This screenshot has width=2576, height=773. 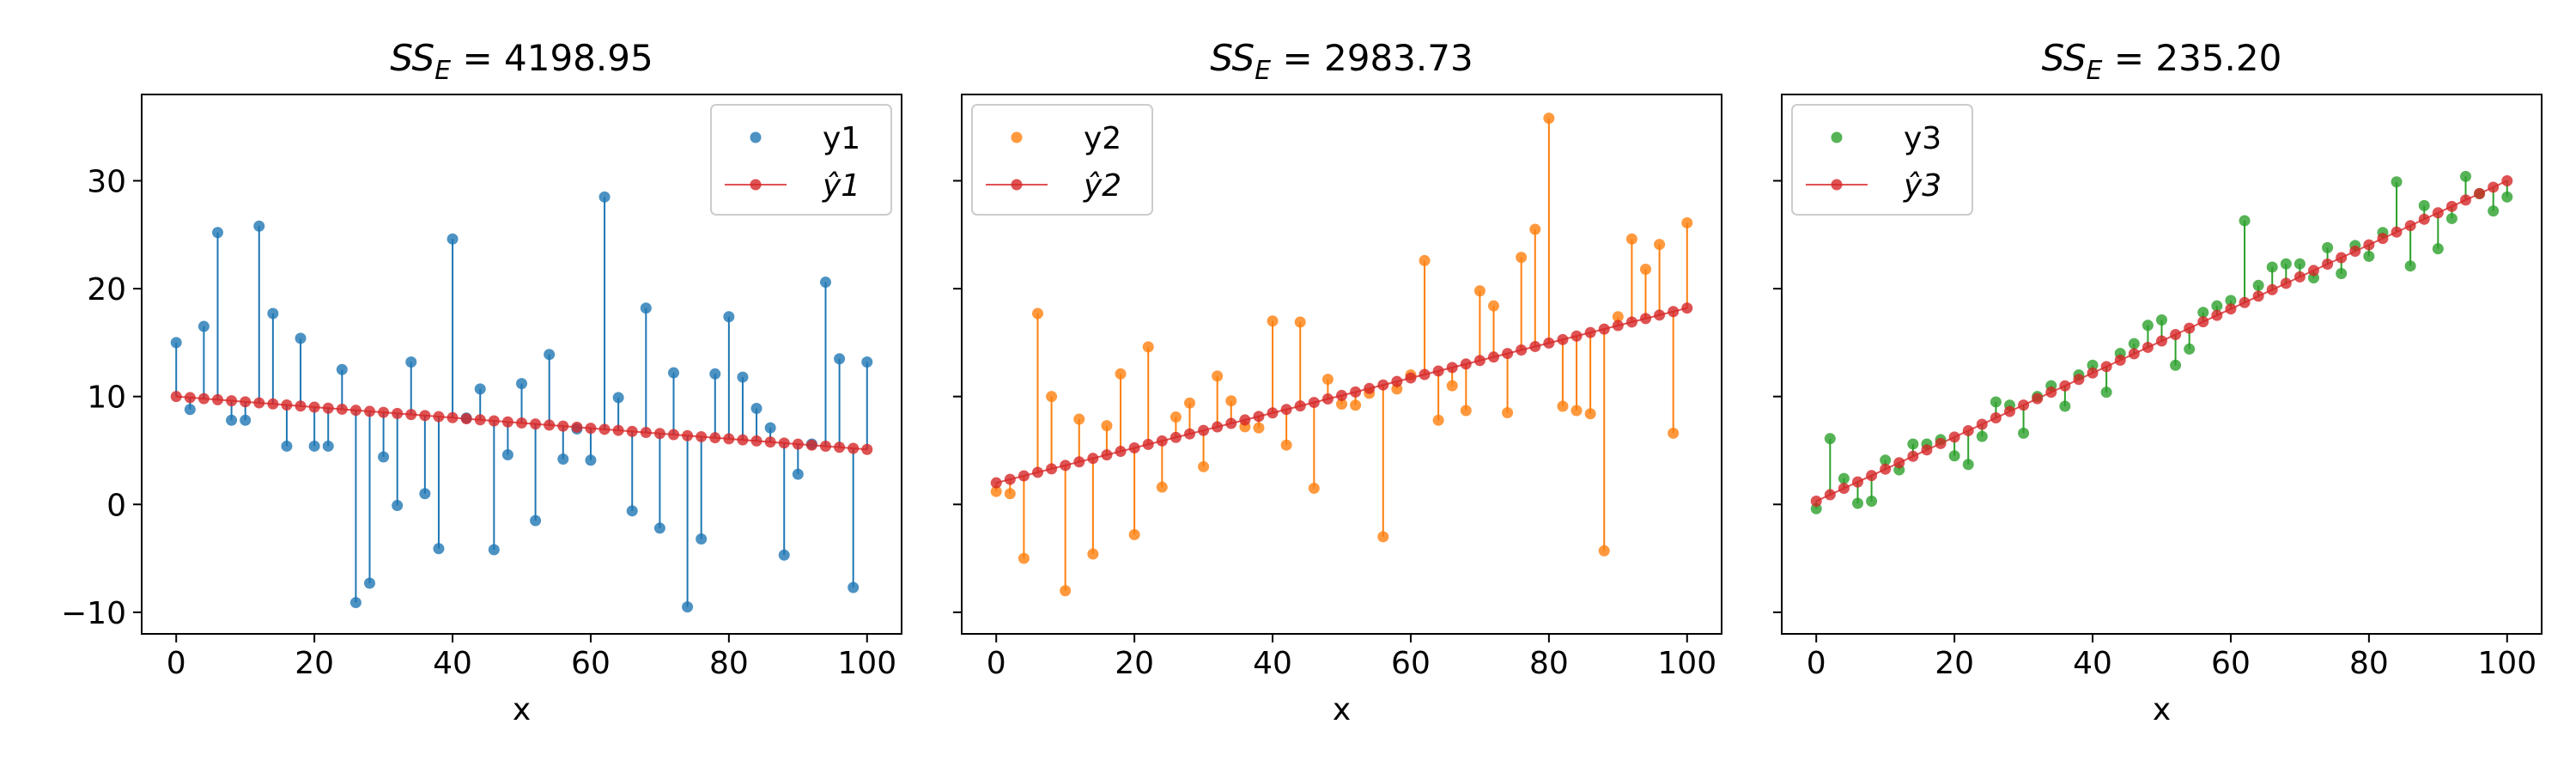 What do you see at coordinates (2507, 663) in the screenshot?
I see `x-tick-label: 100` at bounding box center [2507, 663].